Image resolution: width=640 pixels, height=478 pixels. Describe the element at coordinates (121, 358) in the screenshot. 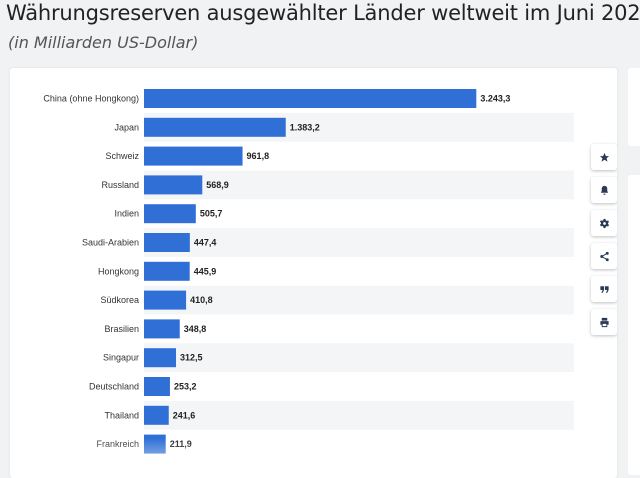

I see `category-label: Singapur` at that location.